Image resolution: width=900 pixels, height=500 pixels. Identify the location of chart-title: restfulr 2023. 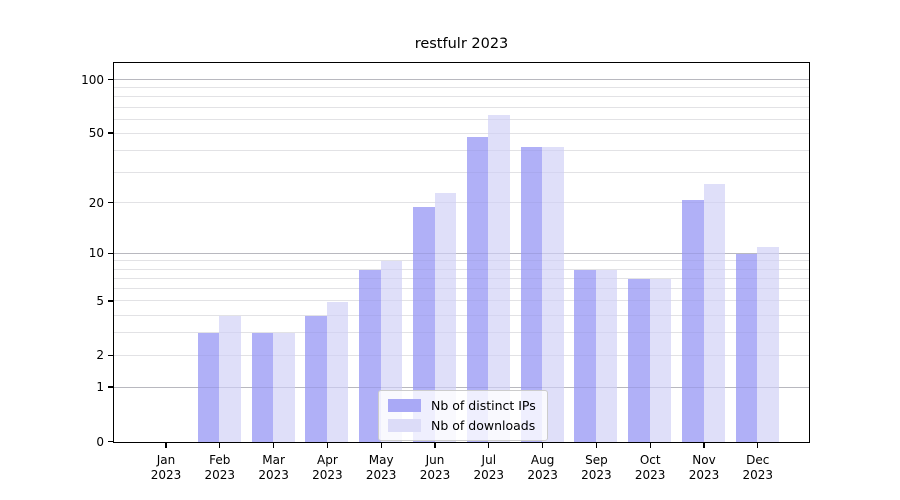
(461, 44).